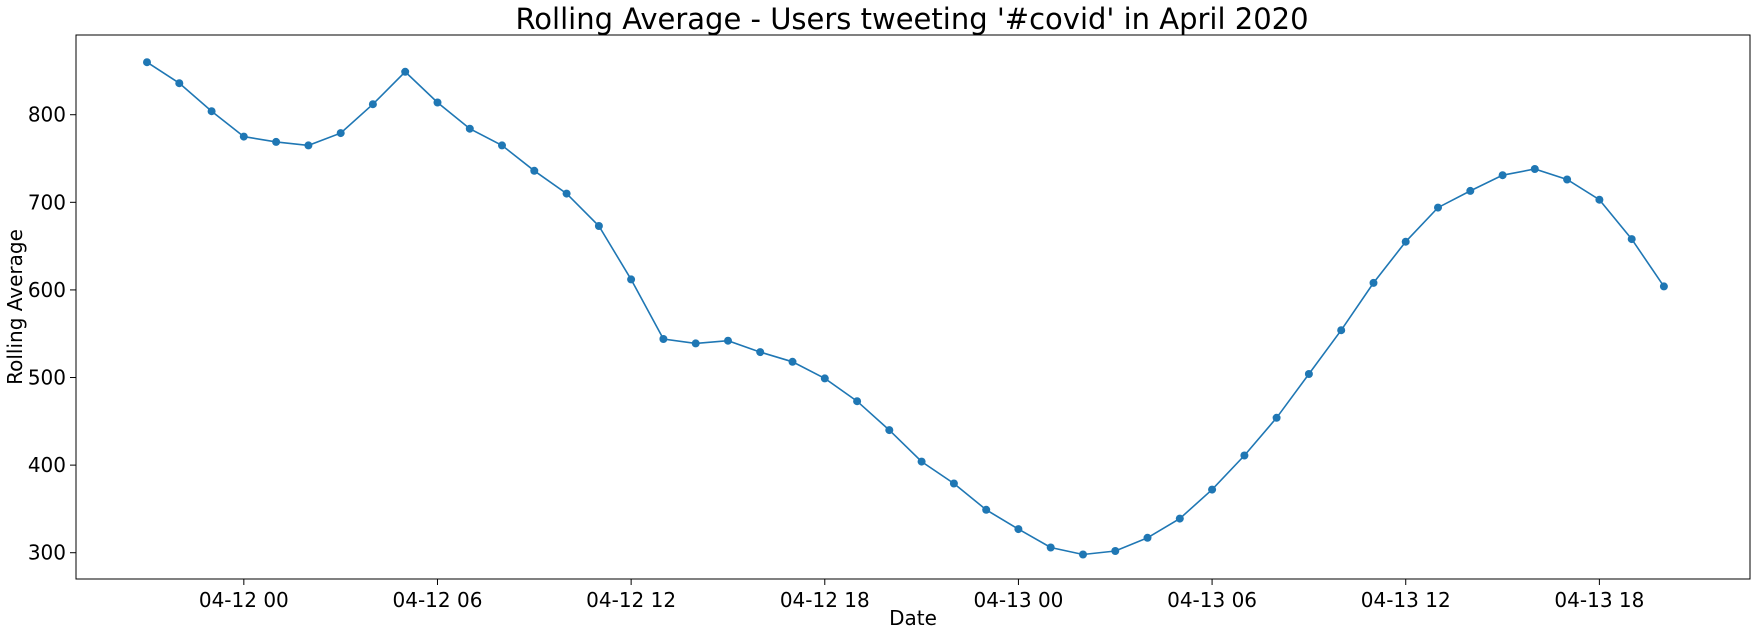 This screenshot has height=635, width=1756. What do you see at coordinates (47, 115) in the screenshot?
I see `y-tick-label: 800` at bounding box center [47, 115].